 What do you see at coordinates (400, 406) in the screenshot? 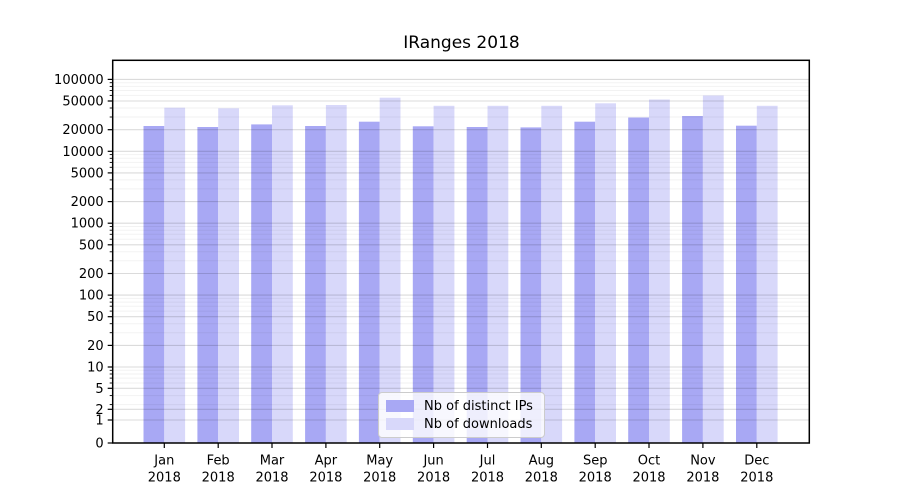
I see `legend-swatch-distinct-ips` at bounding box center [400, 406].